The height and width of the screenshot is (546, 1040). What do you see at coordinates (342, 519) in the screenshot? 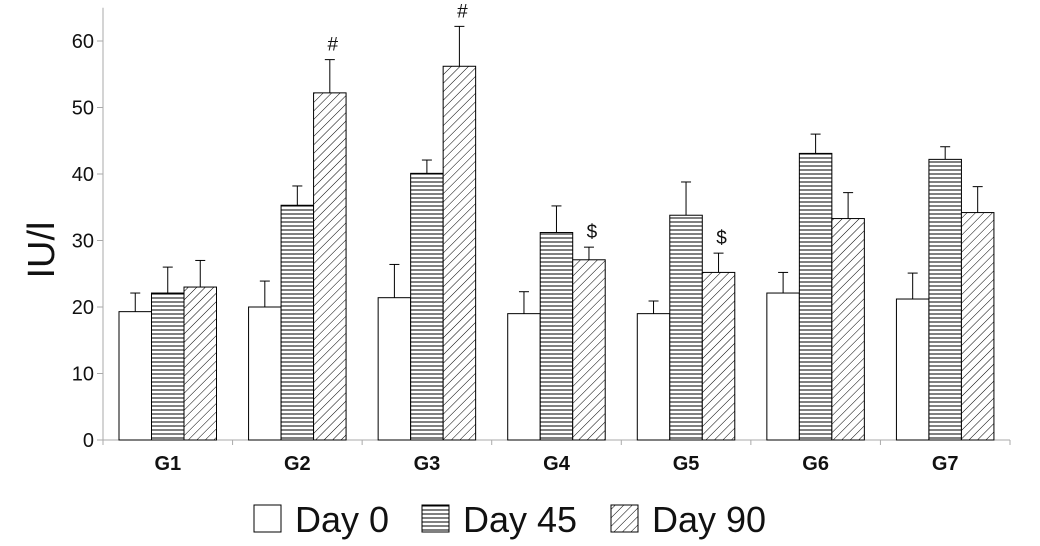
I see `legend-label: Day 0` at bounding box center [342, 519].